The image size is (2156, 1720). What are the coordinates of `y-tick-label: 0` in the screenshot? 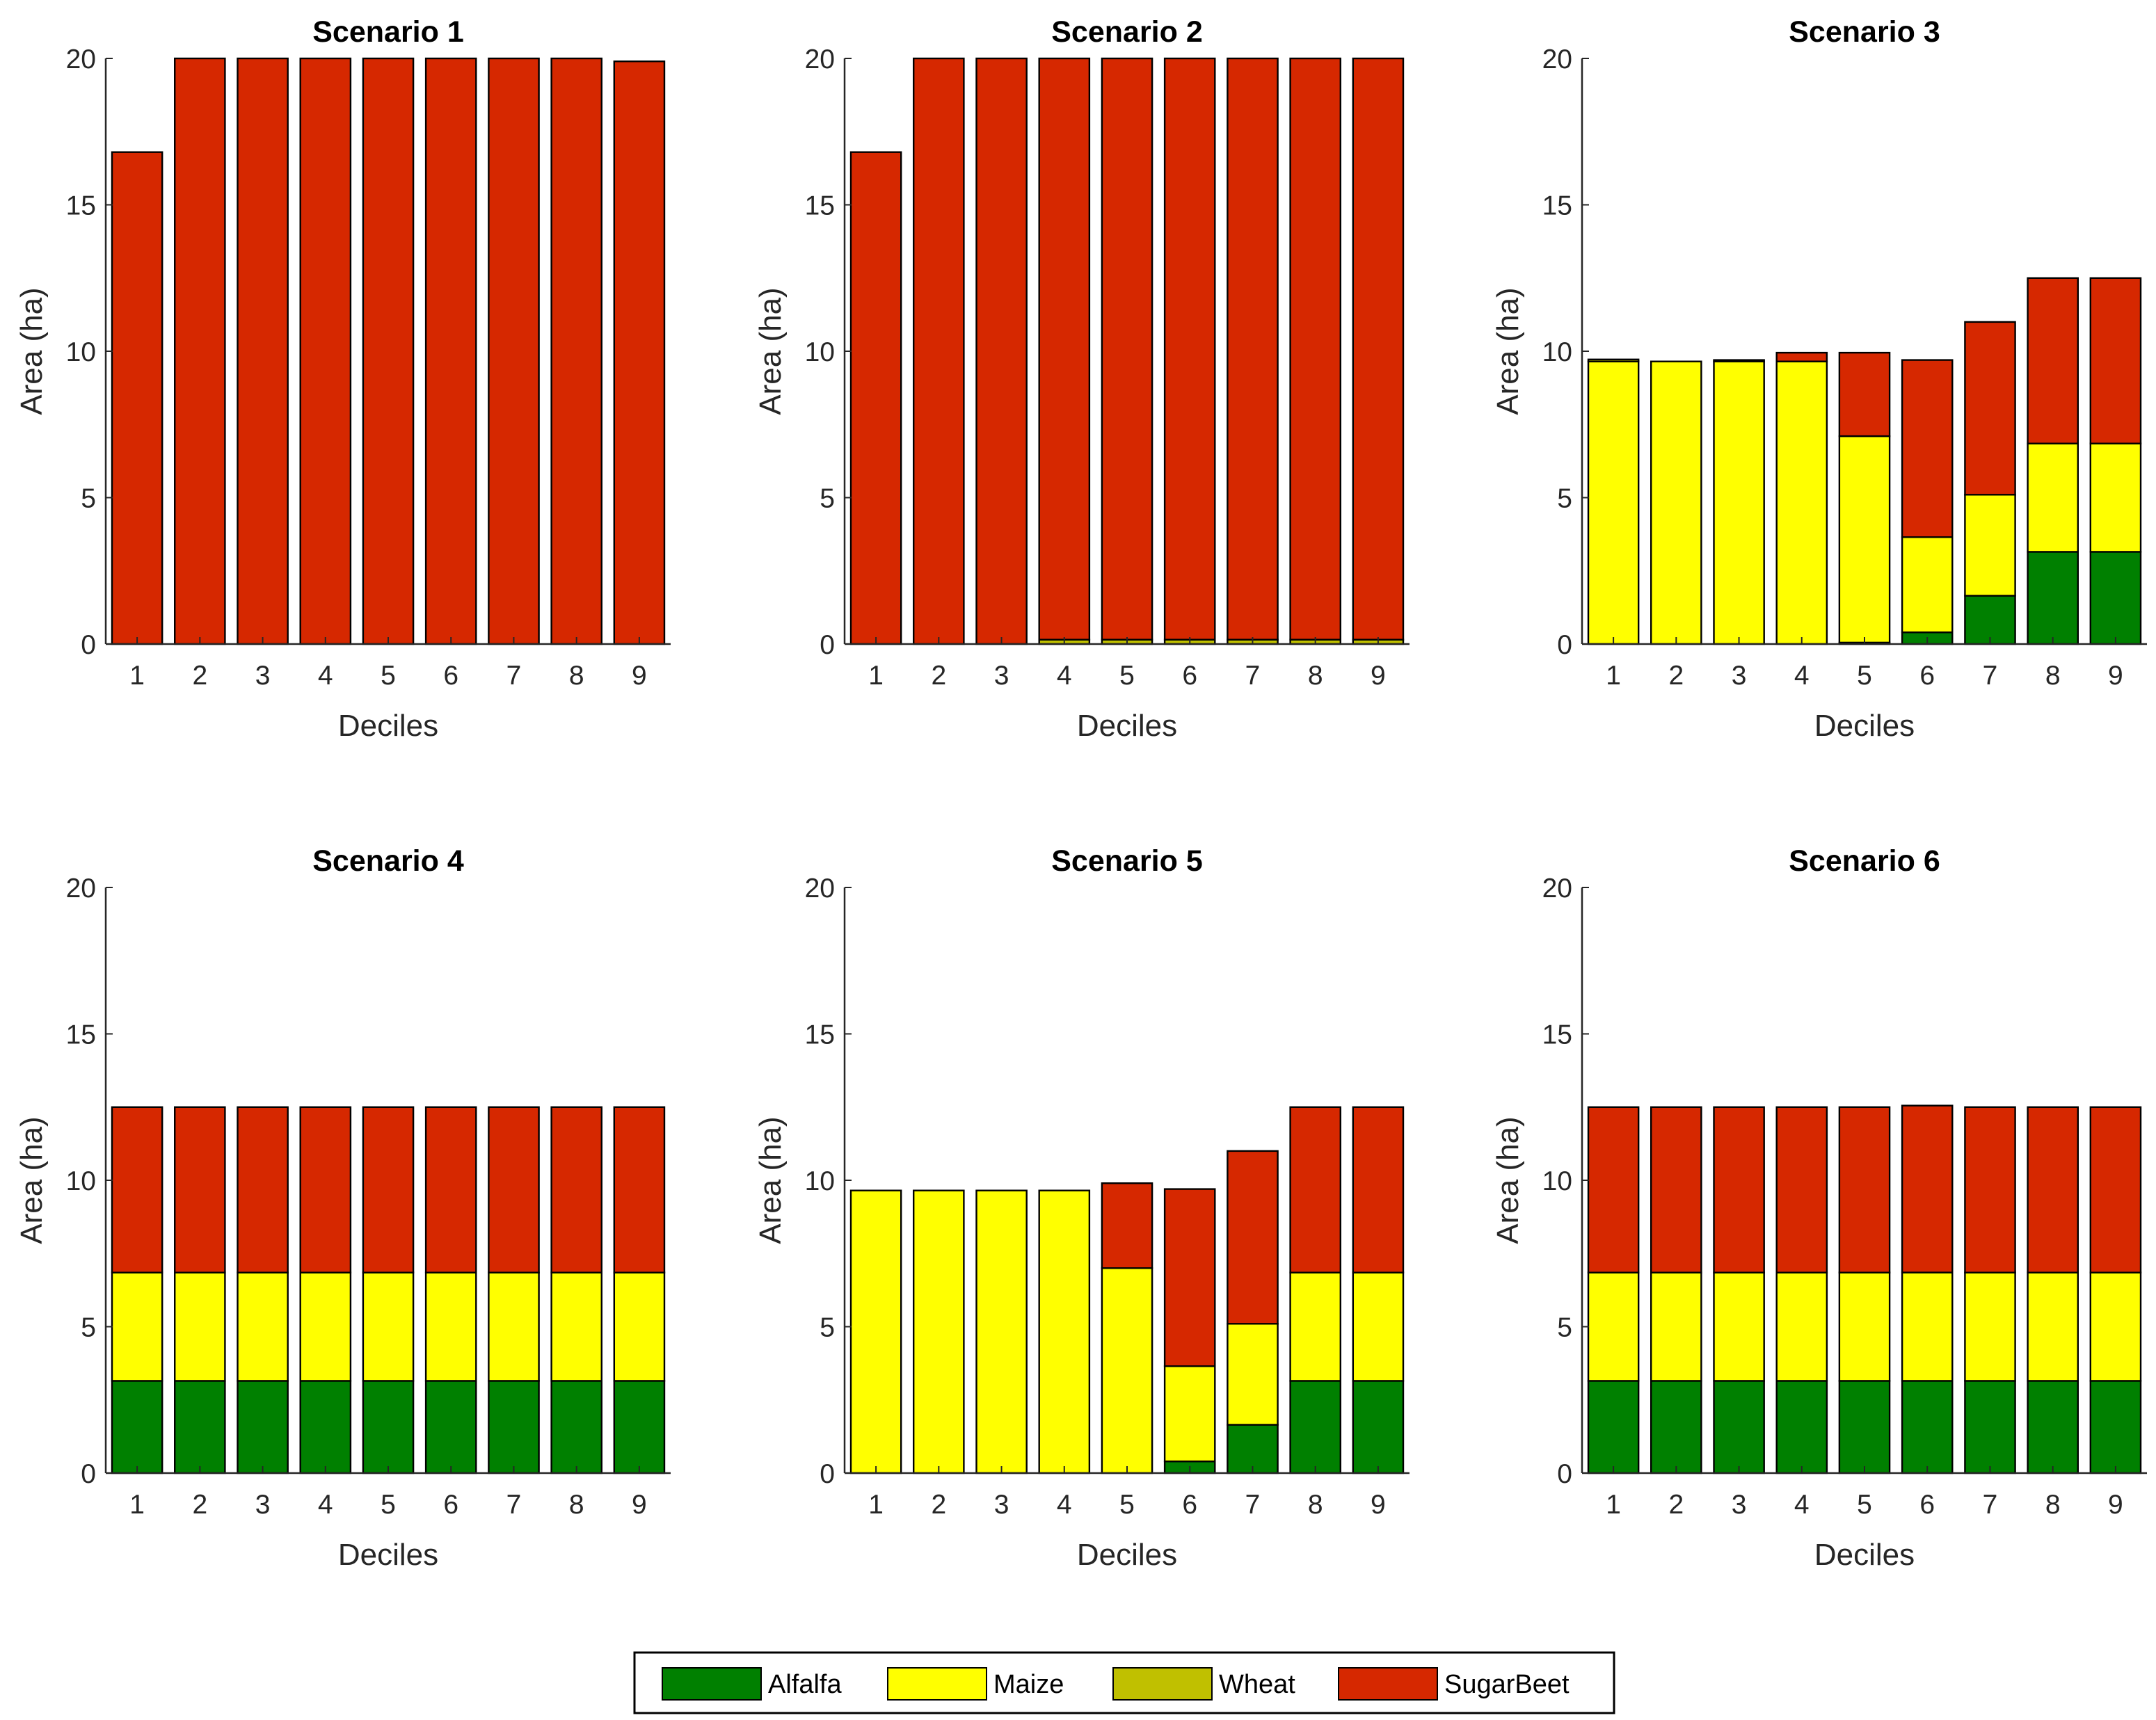 It's located at (1564, 645).